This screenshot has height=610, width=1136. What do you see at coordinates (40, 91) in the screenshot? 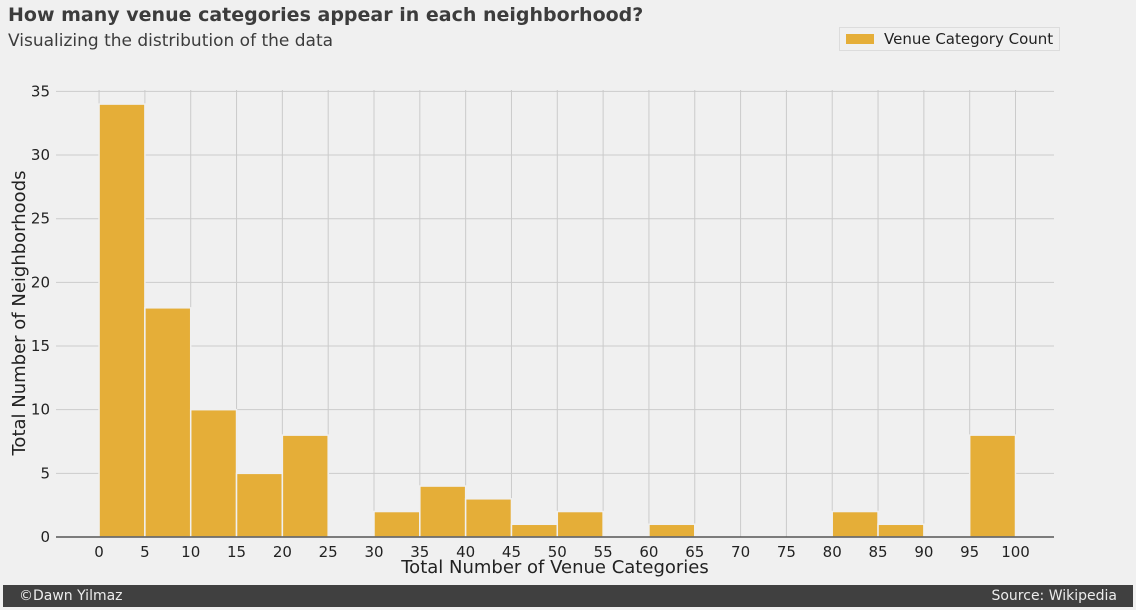
I see `y-tick-label: 35` at bounding box center [40, 91].